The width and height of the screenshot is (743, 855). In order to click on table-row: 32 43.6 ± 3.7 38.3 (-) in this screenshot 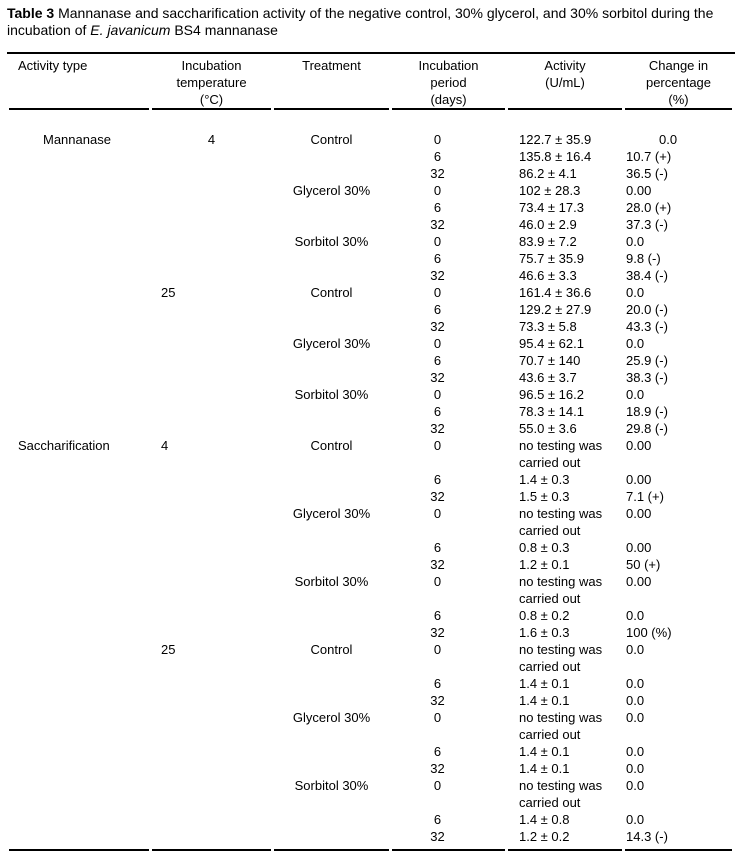, I will do `click(370, 377)`.